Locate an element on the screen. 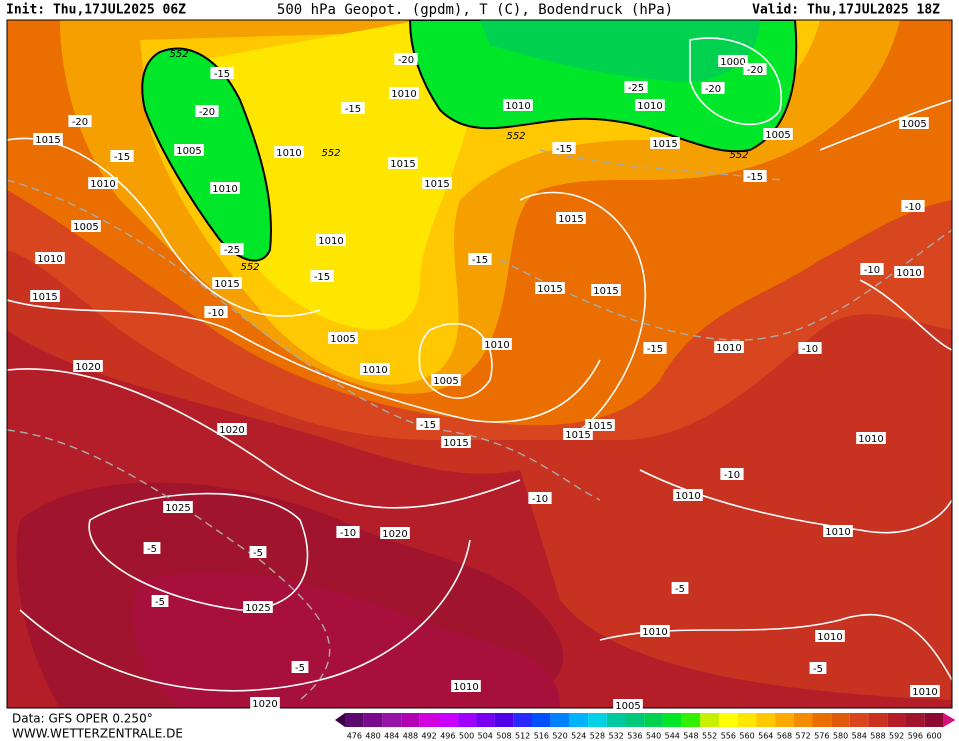  valid-time: Valid: Thu,17JUL2025 18Z is located at coordinates (846, 10).